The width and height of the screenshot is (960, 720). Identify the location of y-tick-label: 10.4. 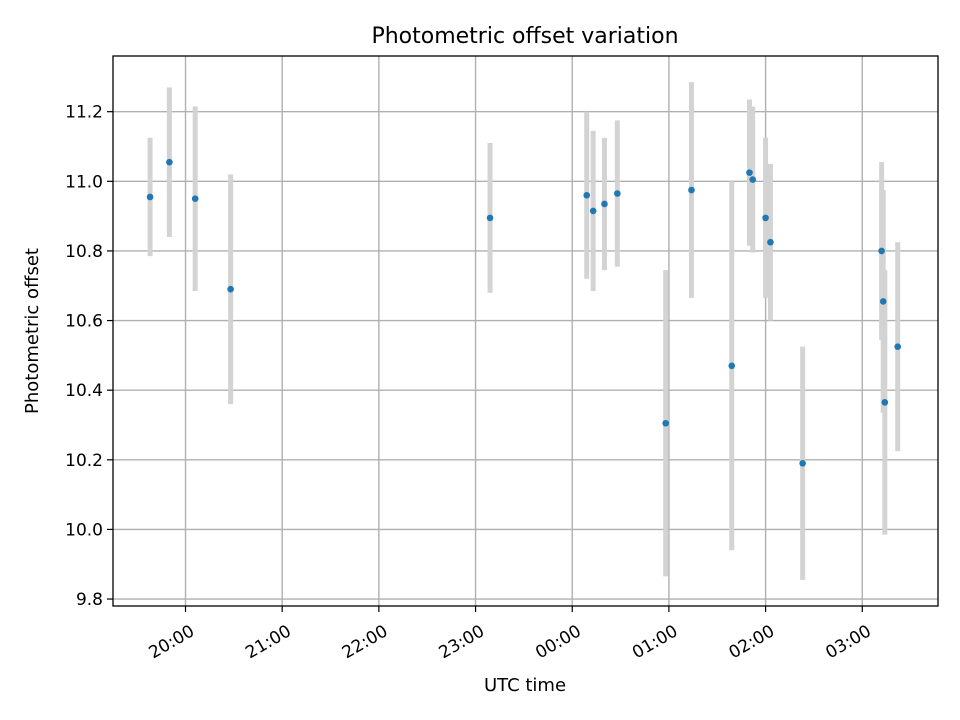
(84, 391).